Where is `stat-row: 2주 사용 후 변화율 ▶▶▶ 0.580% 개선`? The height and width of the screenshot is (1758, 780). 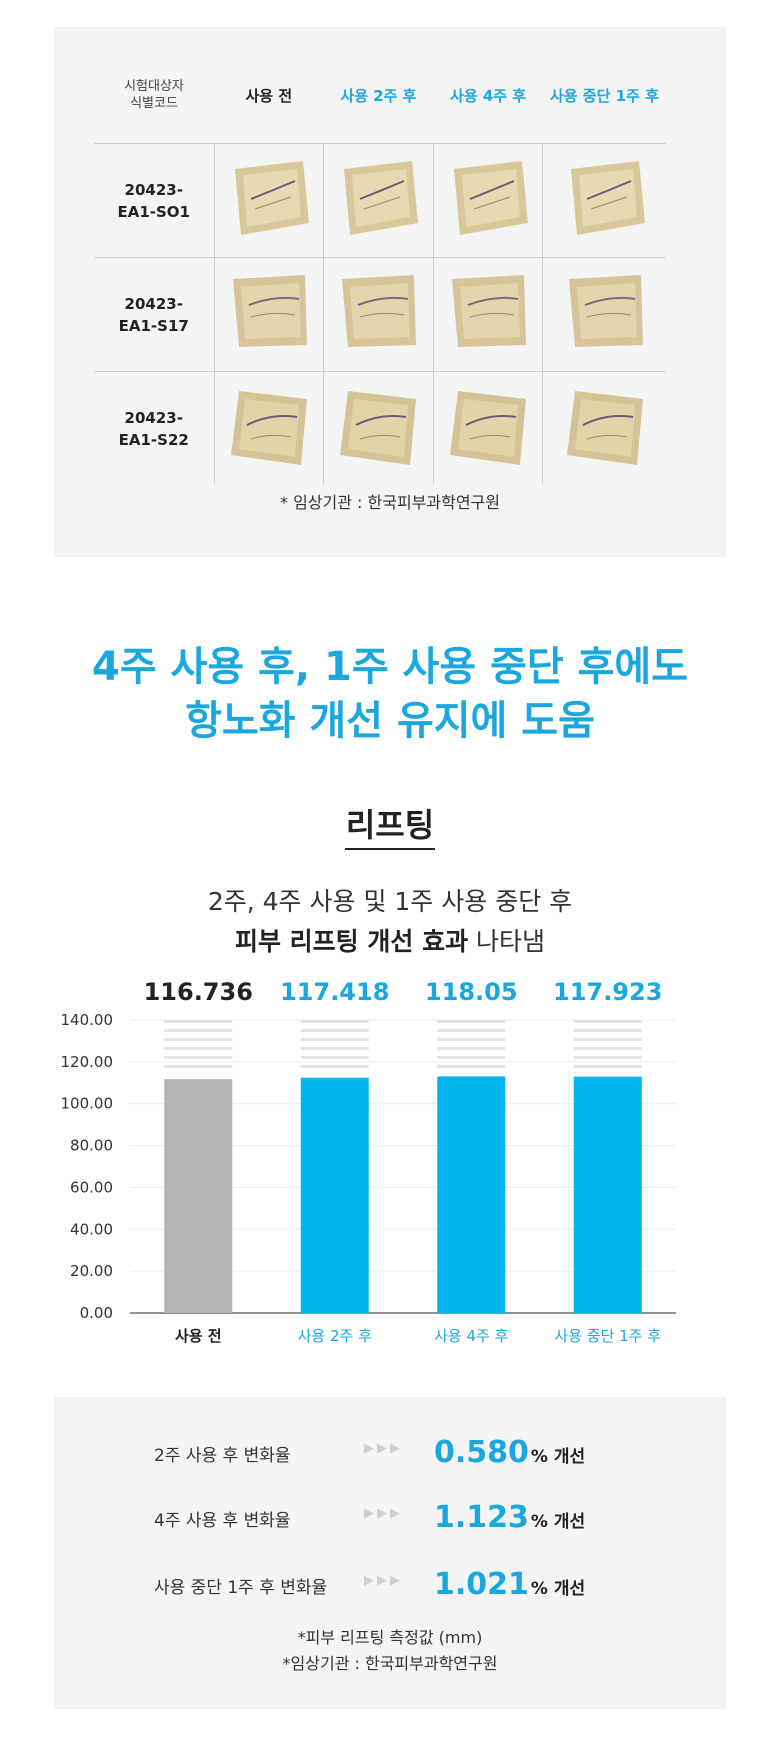 stat-row: 2주 사용 후 변화율 ▶▶▶ 0.580% 개선 is located at coordinates (390, 1455).